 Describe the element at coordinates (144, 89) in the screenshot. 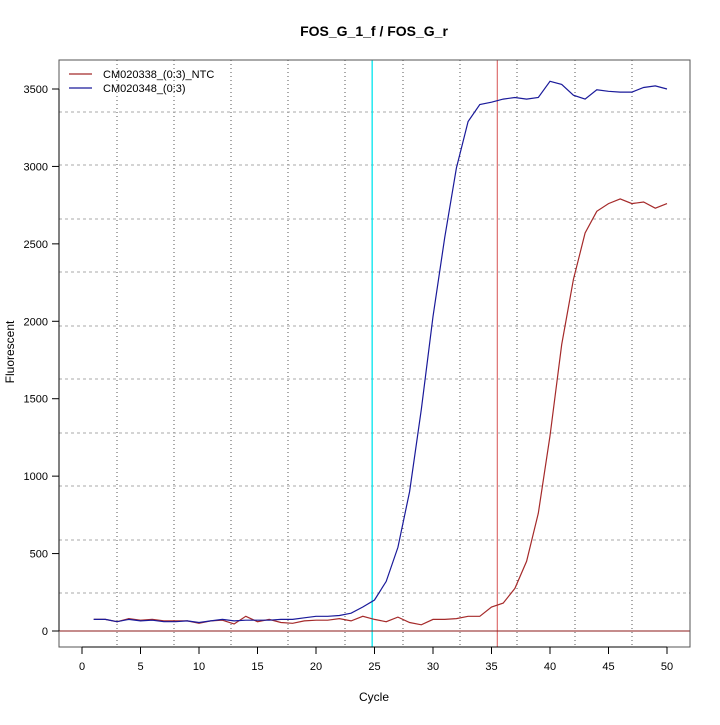

I see `legend-label: CM020348_(0:3)` at that location.